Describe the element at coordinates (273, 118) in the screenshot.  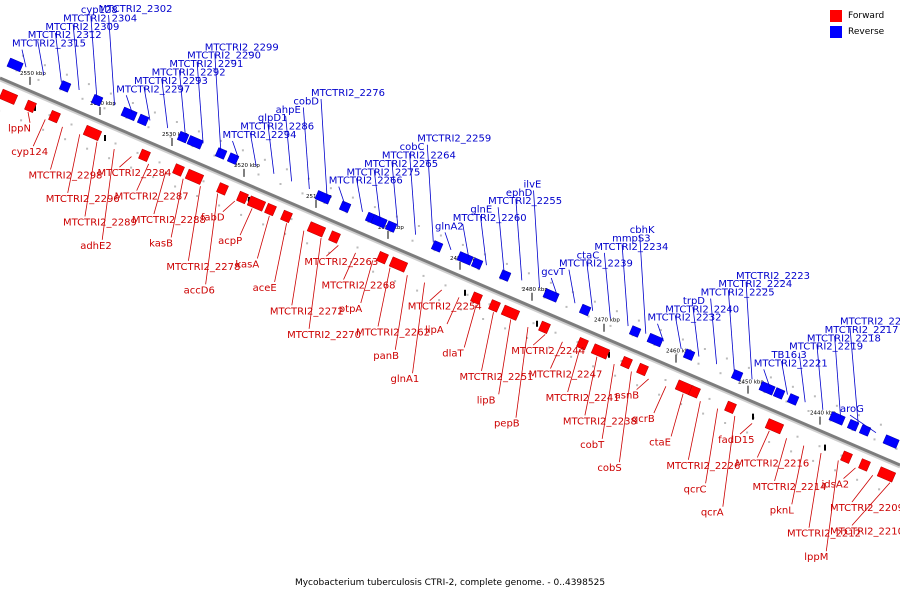
I see `reverse-gene-label: glpD1` at that location.